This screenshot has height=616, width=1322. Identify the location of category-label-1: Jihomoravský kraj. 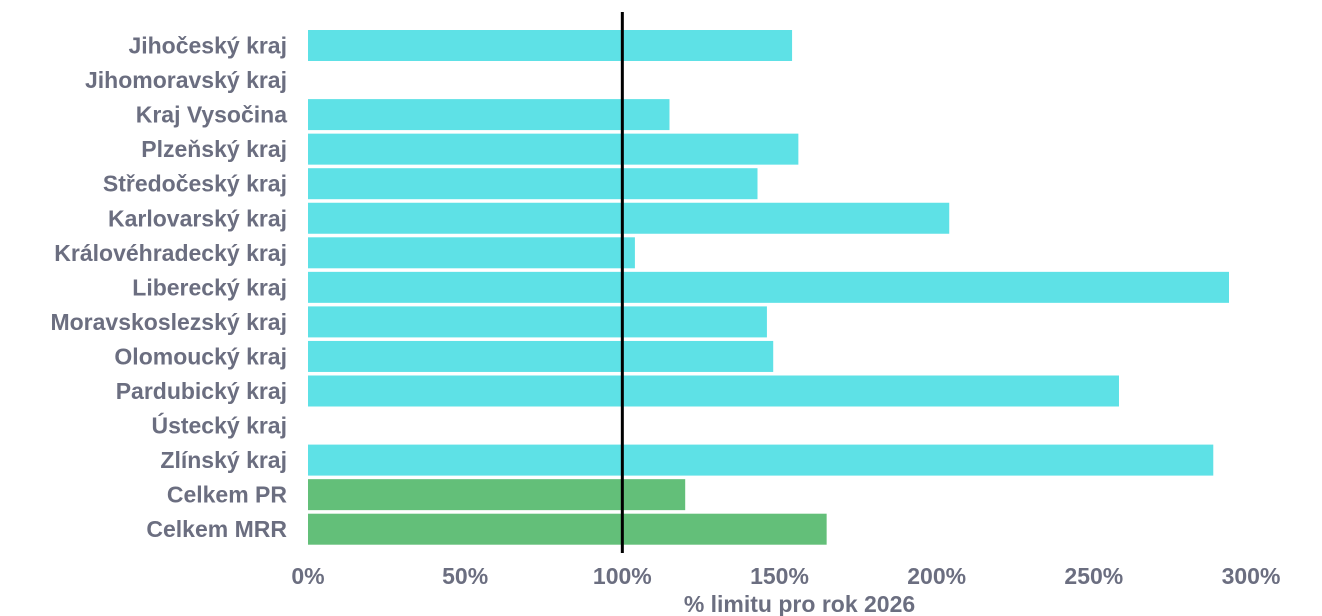
(186, 80).